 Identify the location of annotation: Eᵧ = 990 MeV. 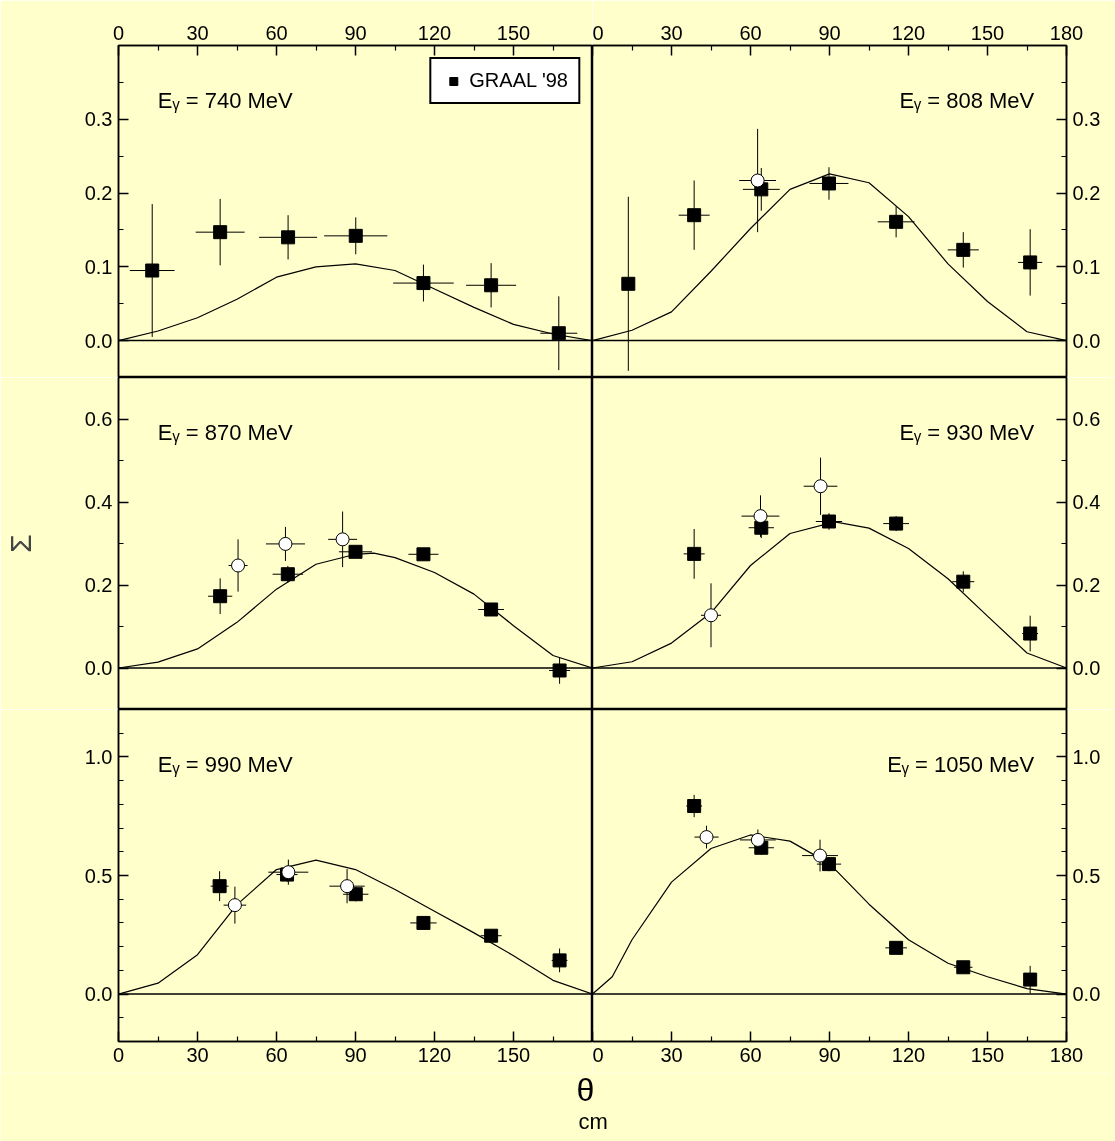
(225, 764).